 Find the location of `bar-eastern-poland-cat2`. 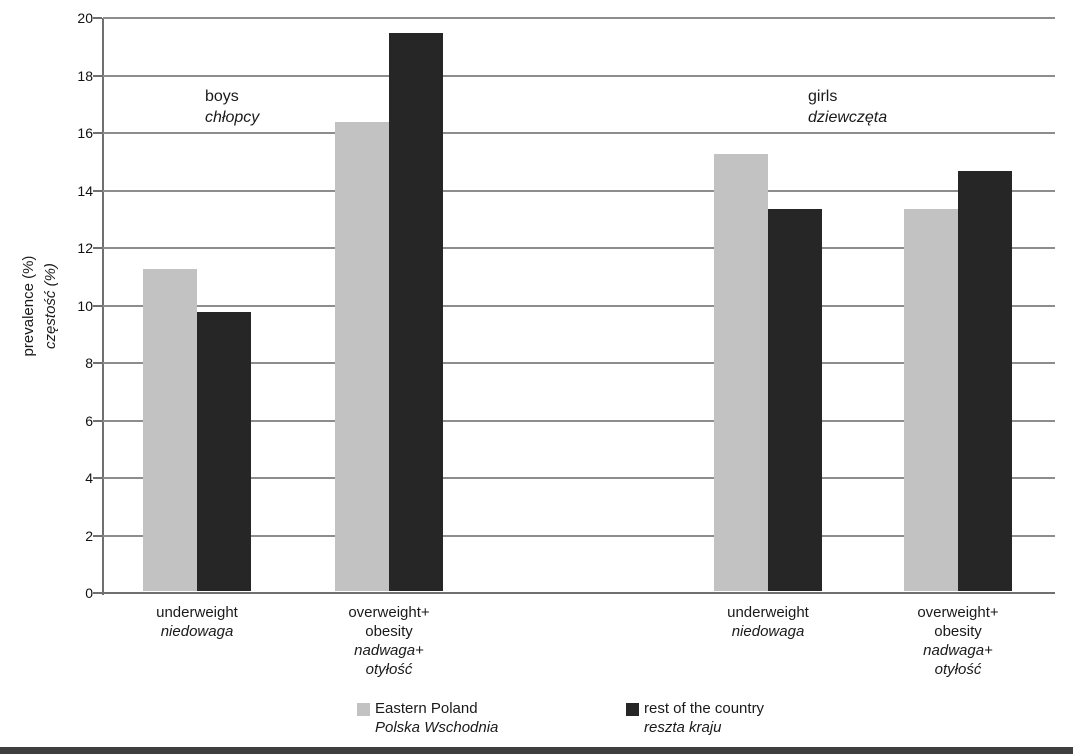

bar-eastern-poland-cat2 is located at coordinates (741, 372).